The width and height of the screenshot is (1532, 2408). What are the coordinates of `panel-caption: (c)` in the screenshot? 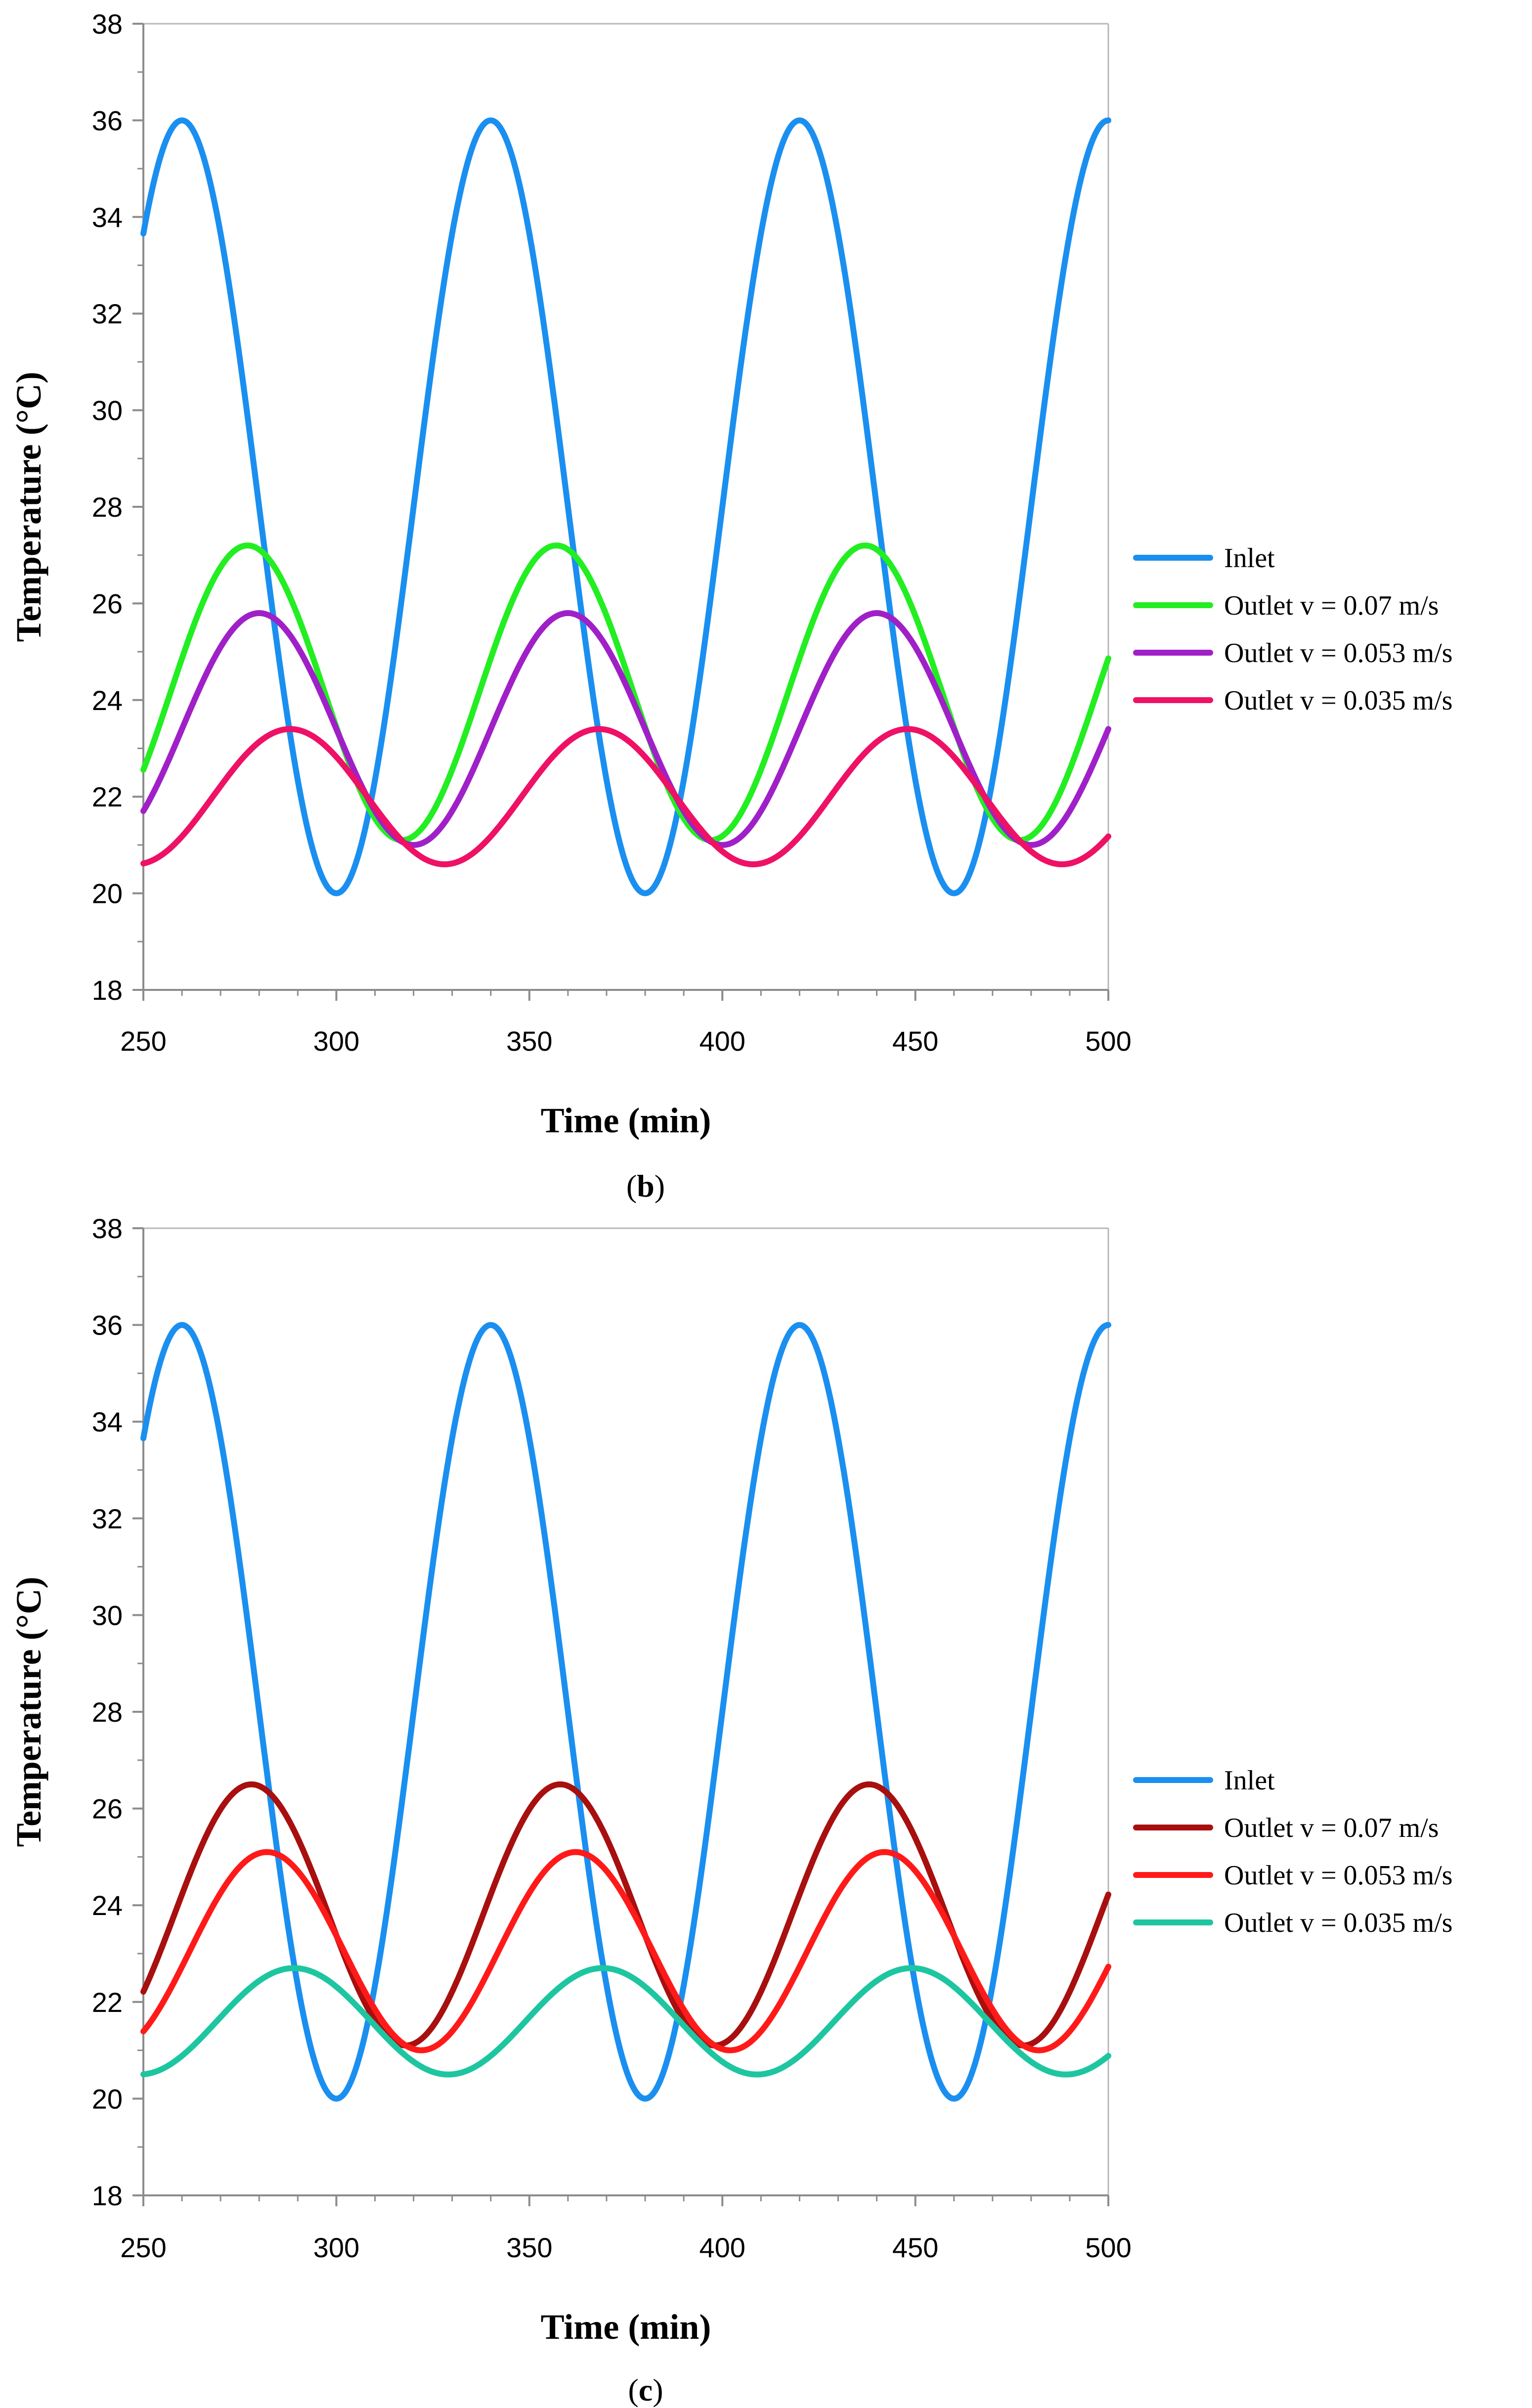 It's located at (645, 2390).